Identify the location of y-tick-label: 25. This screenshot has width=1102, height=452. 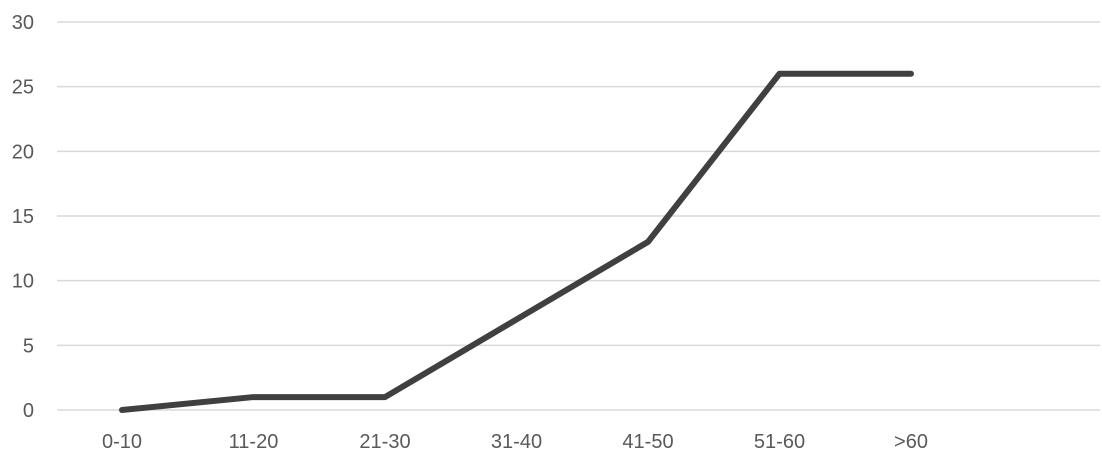
(23, 88).